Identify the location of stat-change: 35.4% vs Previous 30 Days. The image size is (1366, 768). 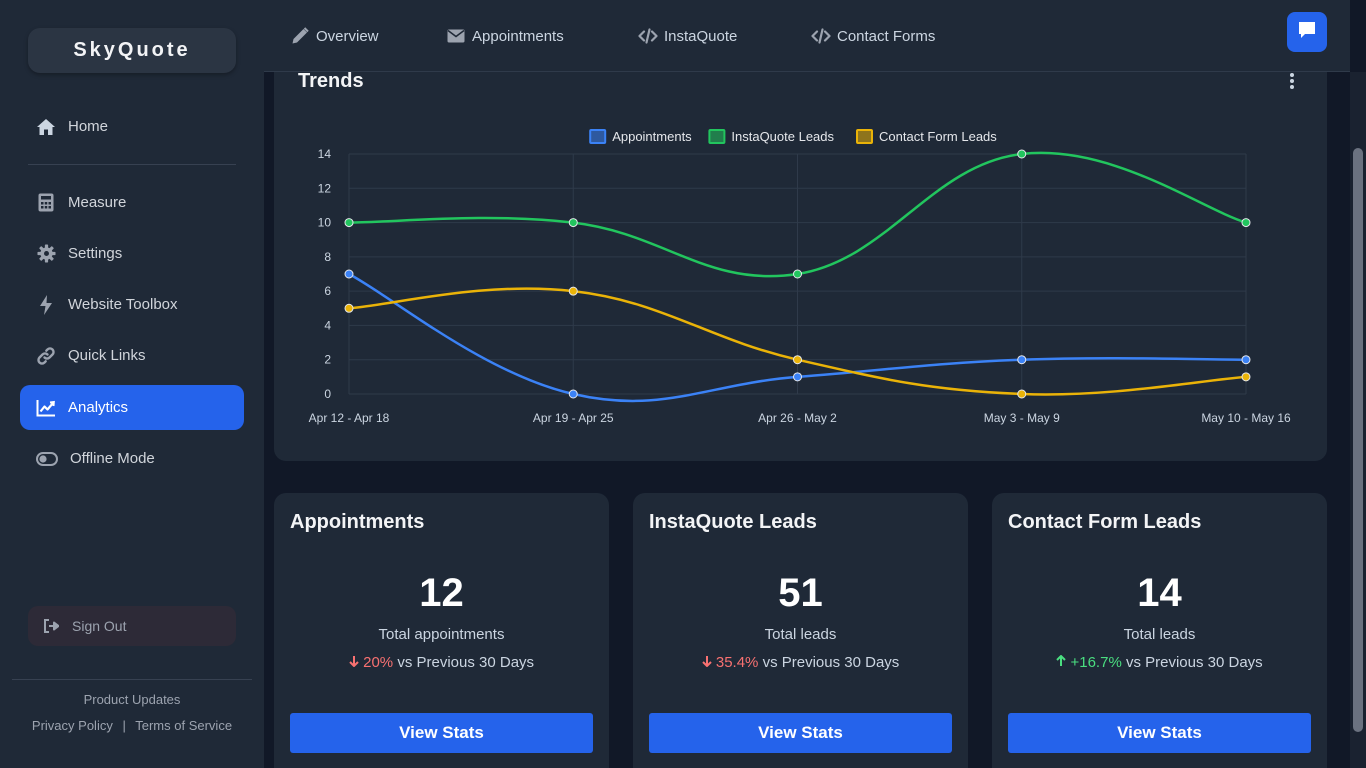
(800, 662).